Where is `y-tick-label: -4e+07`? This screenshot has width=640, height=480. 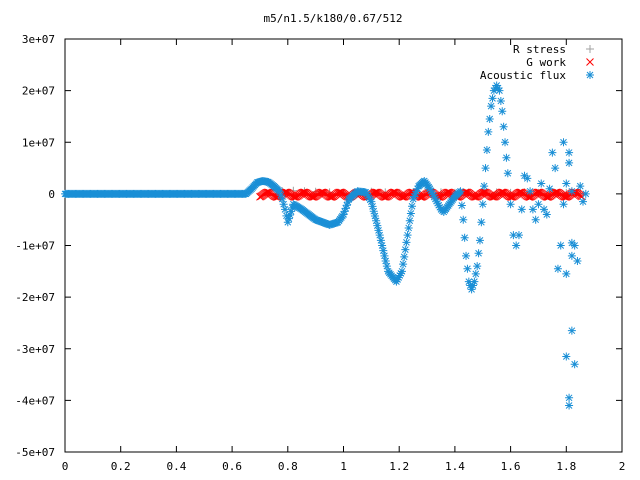
y-tick-label: -4e+07 is located at coordinates (35, 400).